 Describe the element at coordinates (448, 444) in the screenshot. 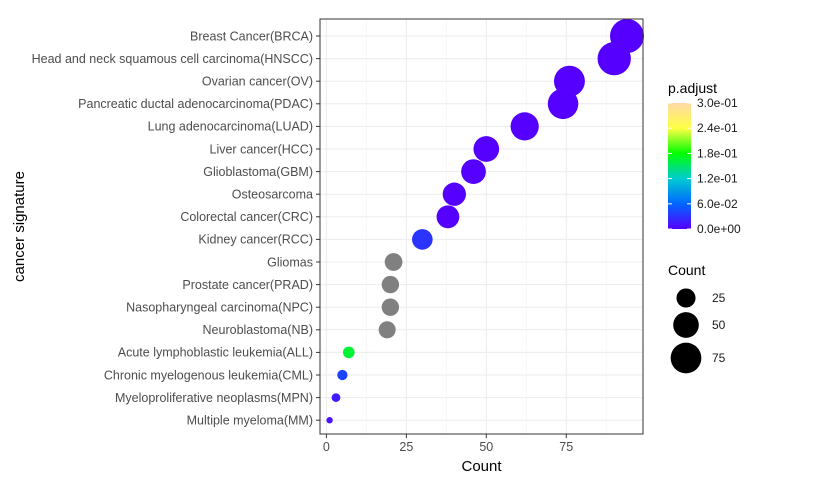

I see `x-axis-tick-labels: 0 25 50 75` at that location.